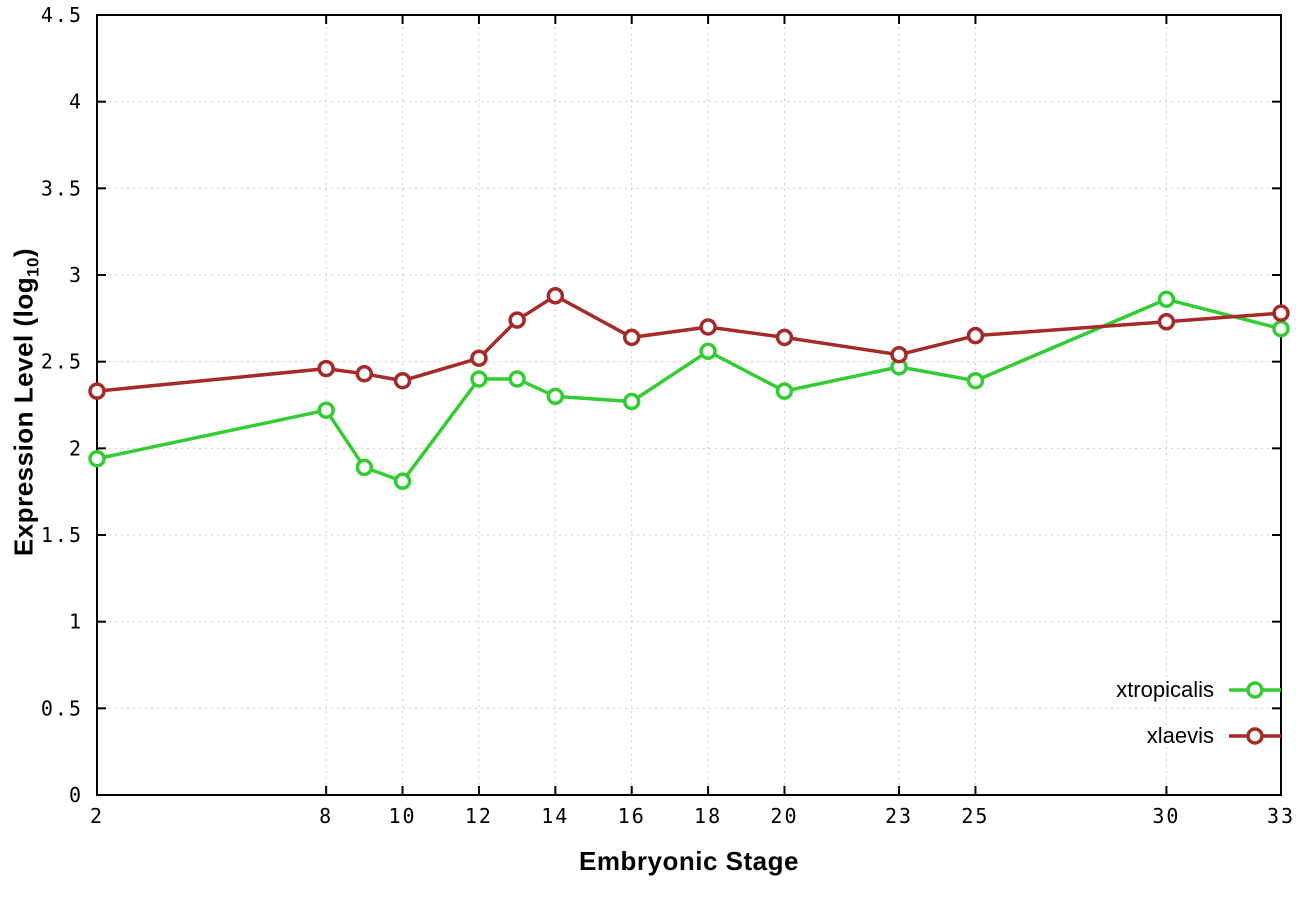 This screenshot has width=1296, height=907. I want to click on legend-item-xtropicalis: xtropicalis, so click(1200, 690).